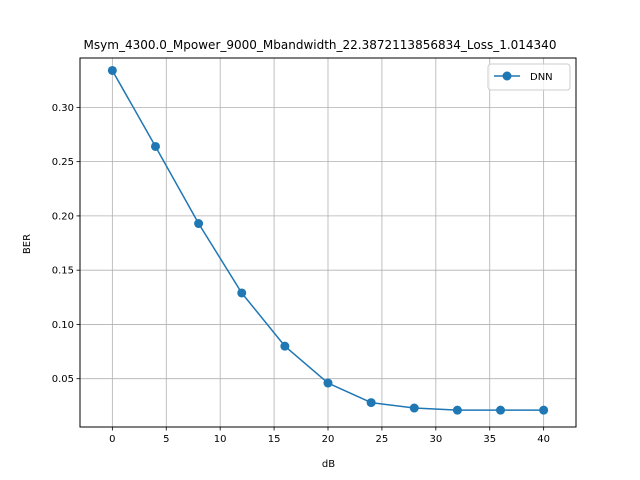 This screenshot has height=480, width=640. I want to click on x-tick-label: 0, so click(112, 439).